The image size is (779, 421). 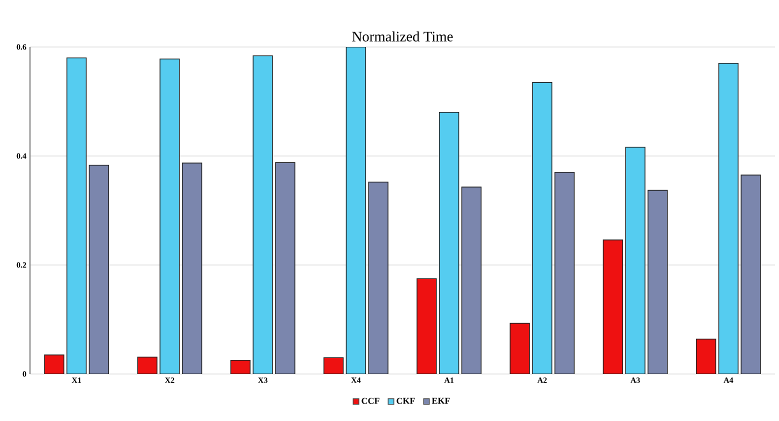 What do you see at coordinates (21, 47) in the screenshot?
I see `y-tick-label: 0.6` at bounding box center [21, 47].